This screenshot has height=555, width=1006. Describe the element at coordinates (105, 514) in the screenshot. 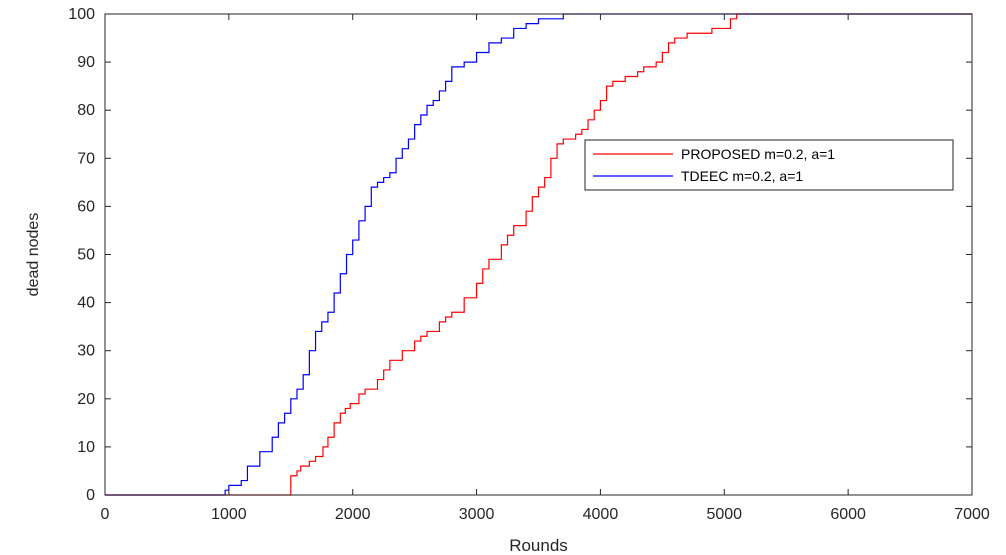

I see `x-tick-label: 0` at that location.